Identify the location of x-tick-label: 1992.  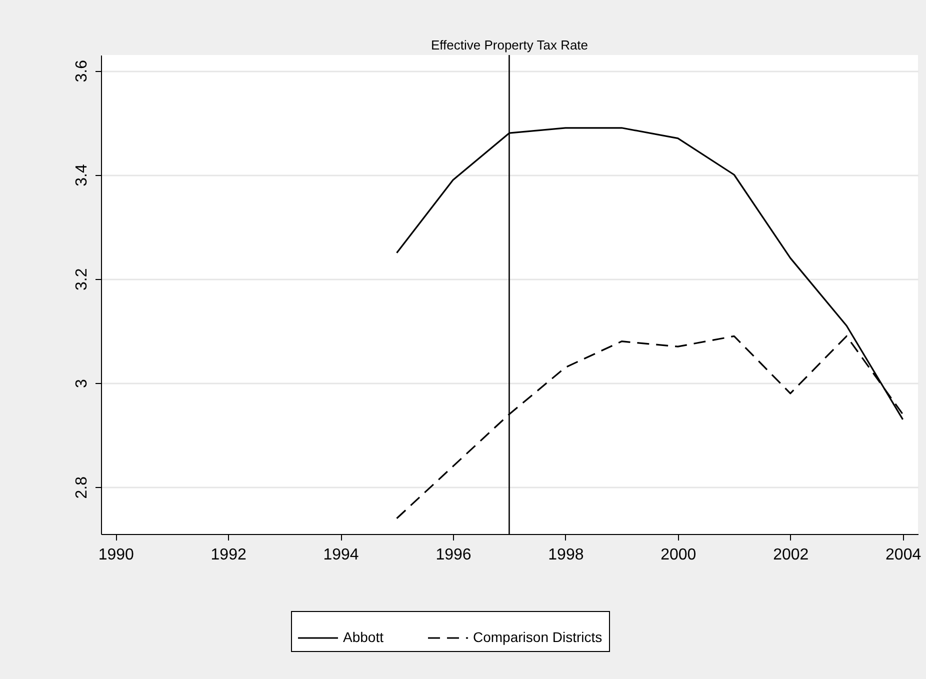
(228, 555).